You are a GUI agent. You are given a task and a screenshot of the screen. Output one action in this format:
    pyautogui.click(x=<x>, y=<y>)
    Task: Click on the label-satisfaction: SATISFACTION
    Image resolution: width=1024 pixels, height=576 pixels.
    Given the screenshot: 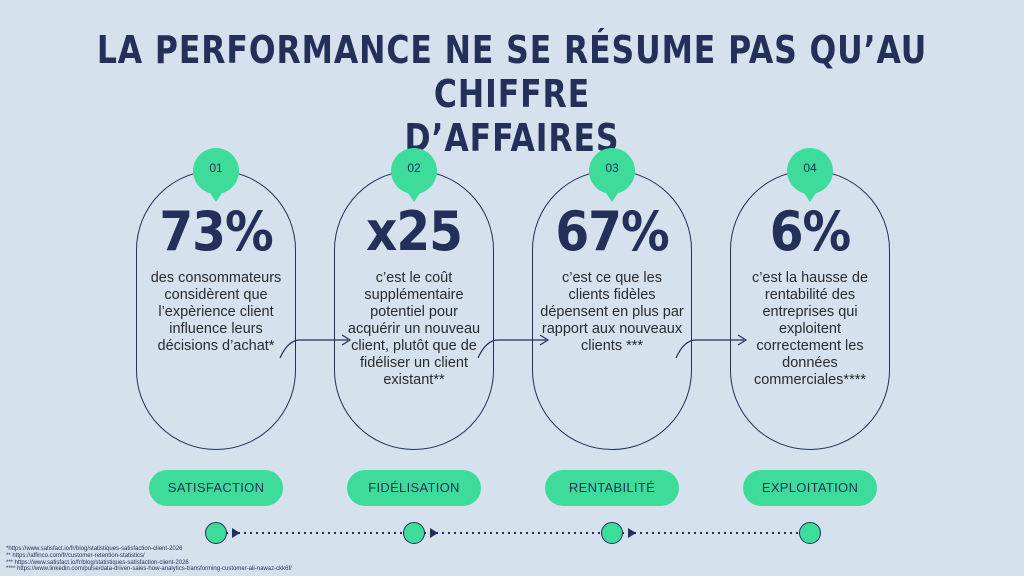 What is the action you would take?
    pyautogui.click(x=216, y=488)
    